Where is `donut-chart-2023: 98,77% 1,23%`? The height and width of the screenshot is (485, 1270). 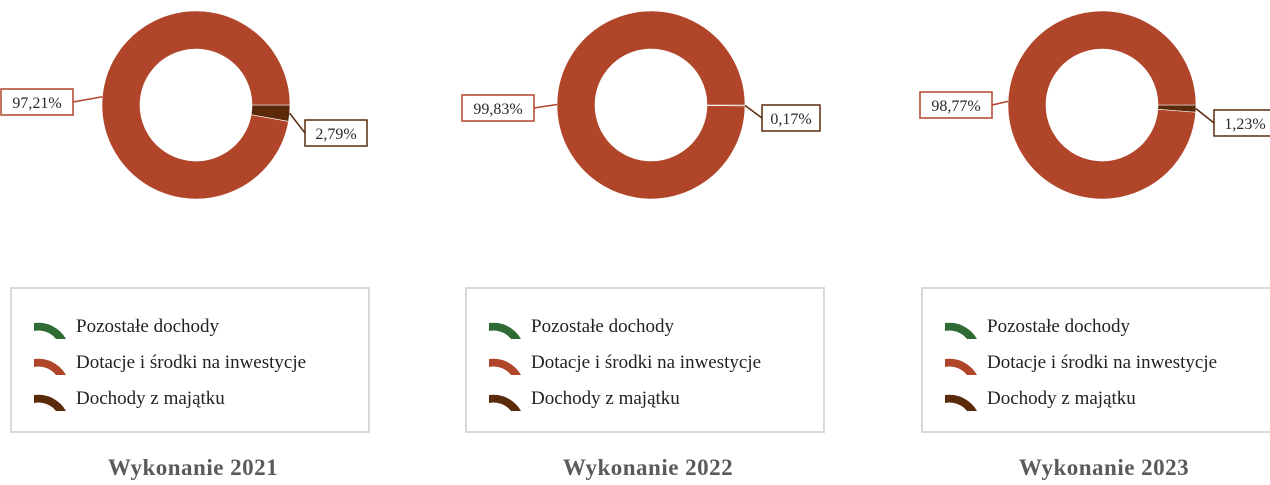 donut-chart-2023: 98,77% 1,23% is located at coordinates (1094, 105).